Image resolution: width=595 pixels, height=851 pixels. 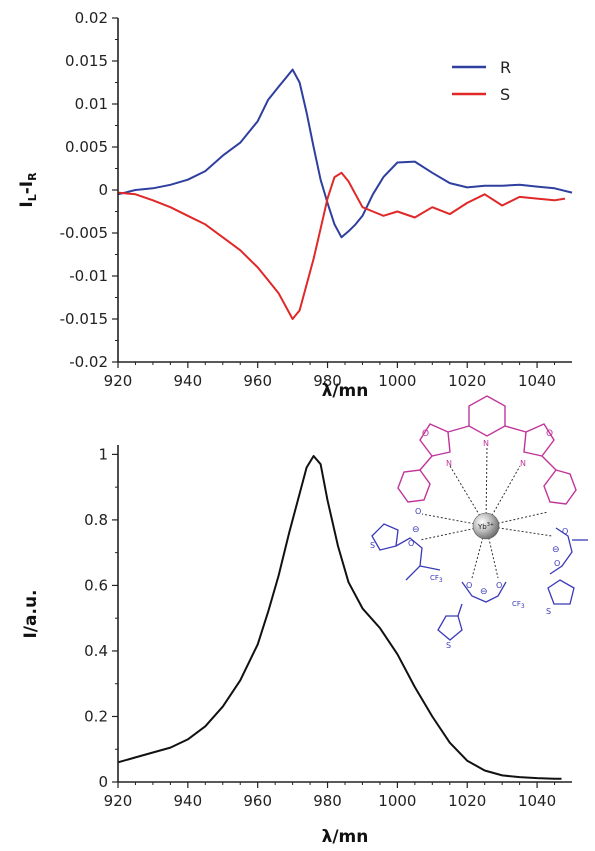 I want to click on yb-label: Yb3+, so click(x=485, y=526).